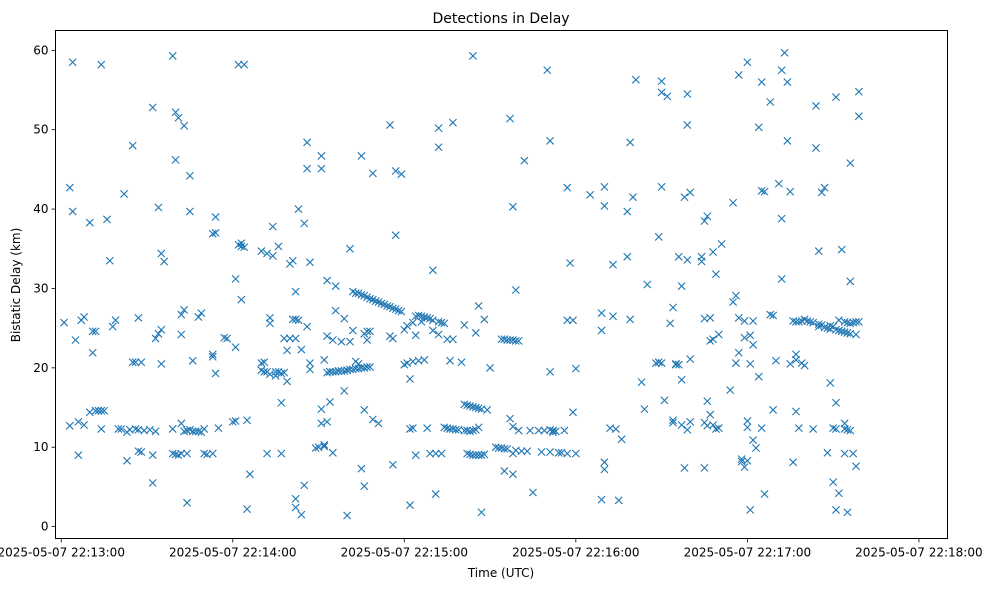  I want to click on y-tick-label: 30, so click(40, 288).